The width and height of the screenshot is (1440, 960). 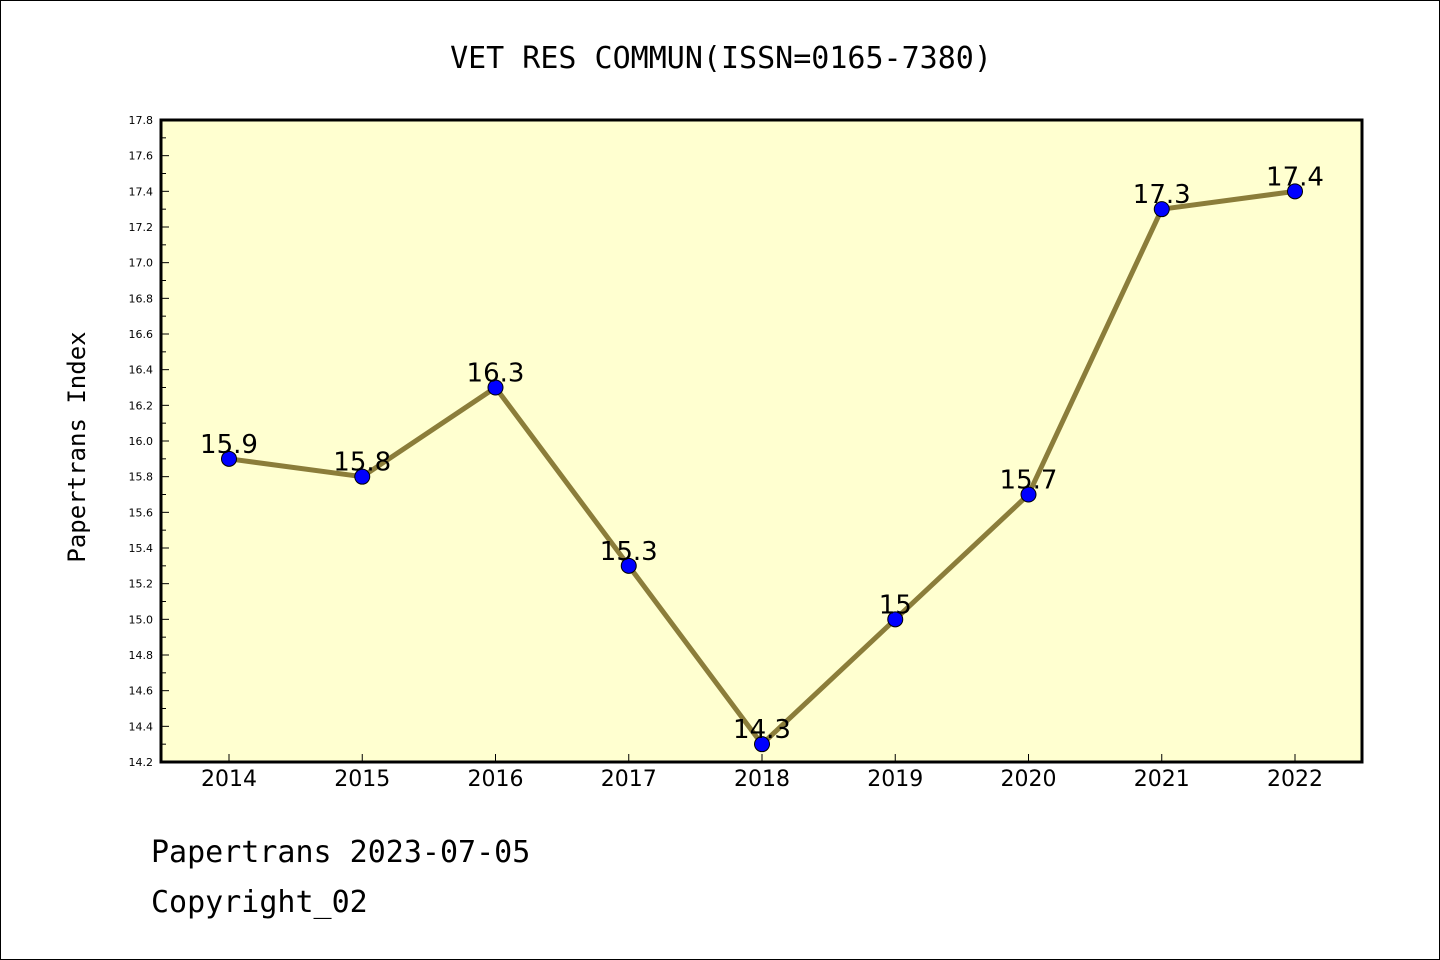 What do you see at coordinates (1029, 481) in the screenshot?
I see `data-label: 15.7` at bounding box center [1029, 481].